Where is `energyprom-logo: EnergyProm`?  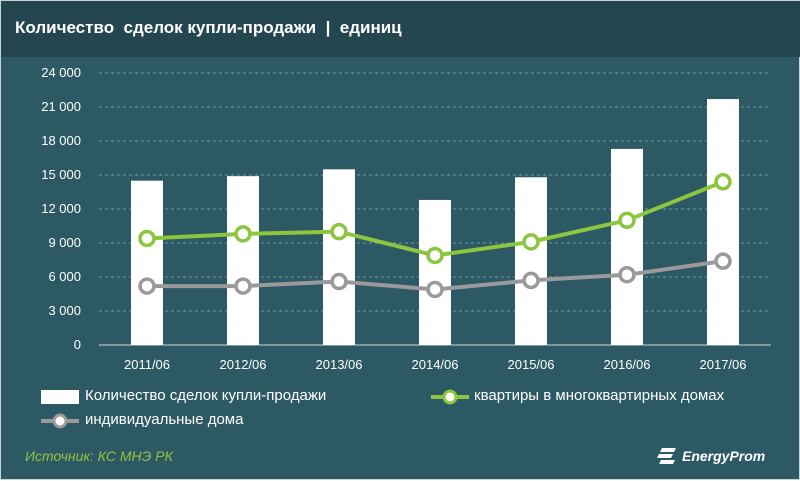 energyprom-logo: EnergyProm is located at coordinates (710, 456).